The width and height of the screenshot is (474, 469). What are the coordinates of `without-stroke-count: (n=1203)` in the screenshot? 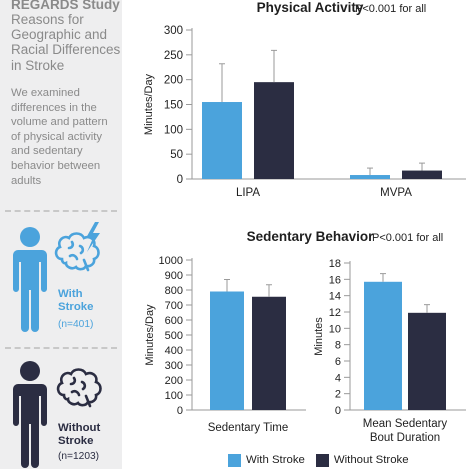 It's located at (79, 456).